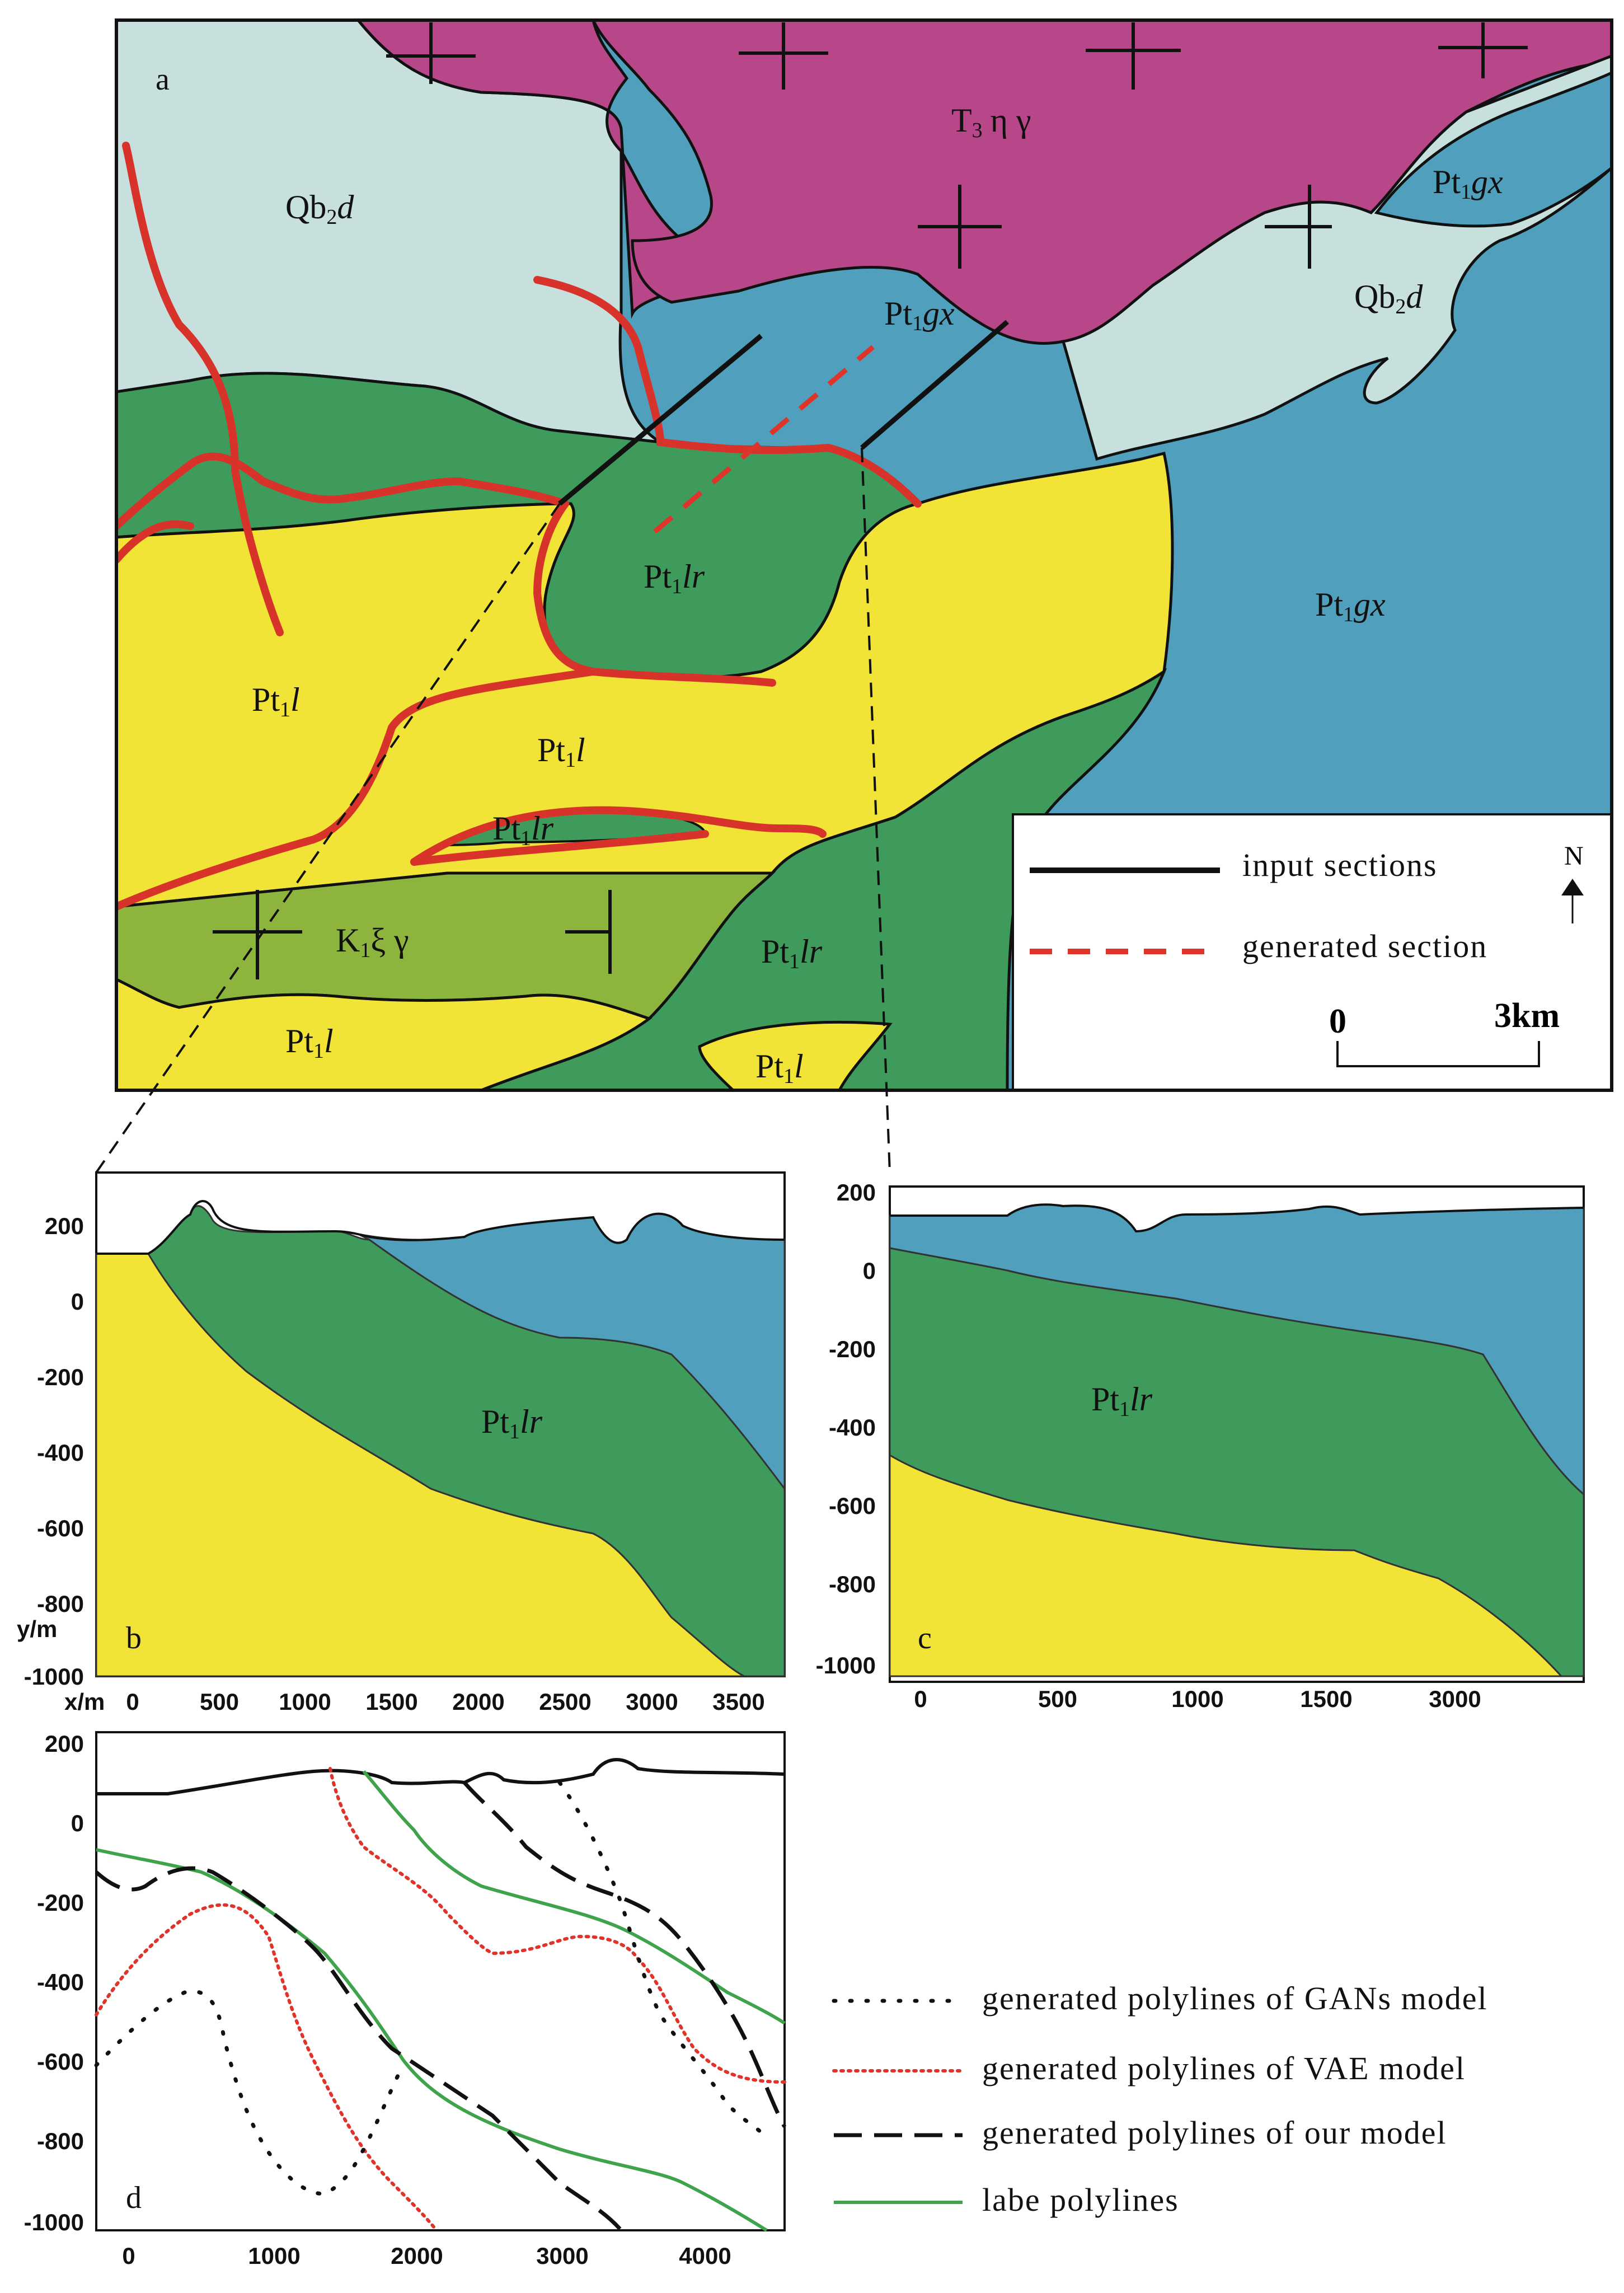  I want to click on d-label-polylines, so click(441, 2001).